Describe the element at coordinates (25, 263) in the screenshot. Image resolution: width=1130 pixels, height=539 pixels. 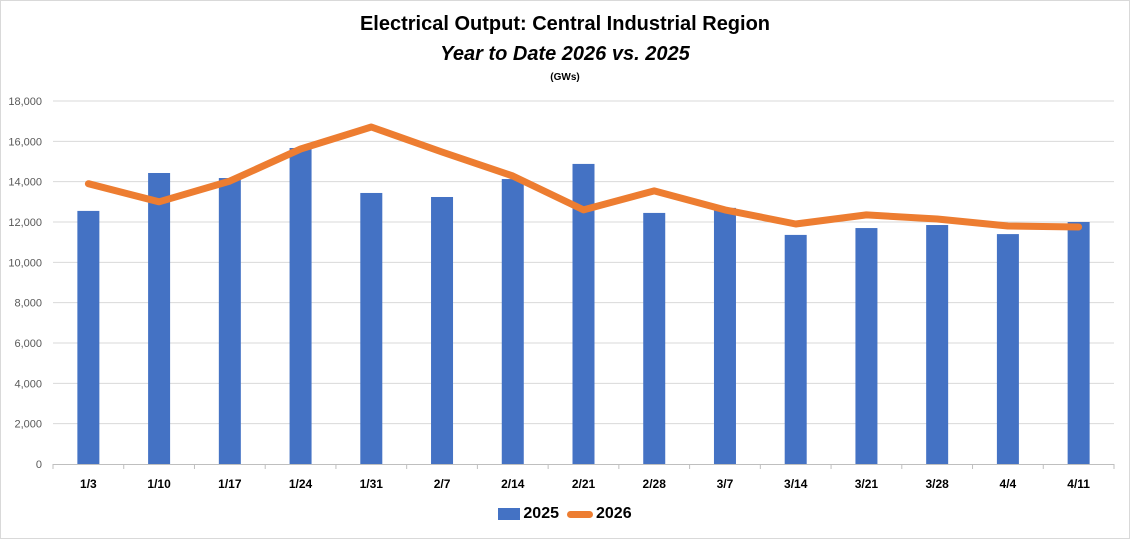
I see `y-tick-label: 10,000` at that location.